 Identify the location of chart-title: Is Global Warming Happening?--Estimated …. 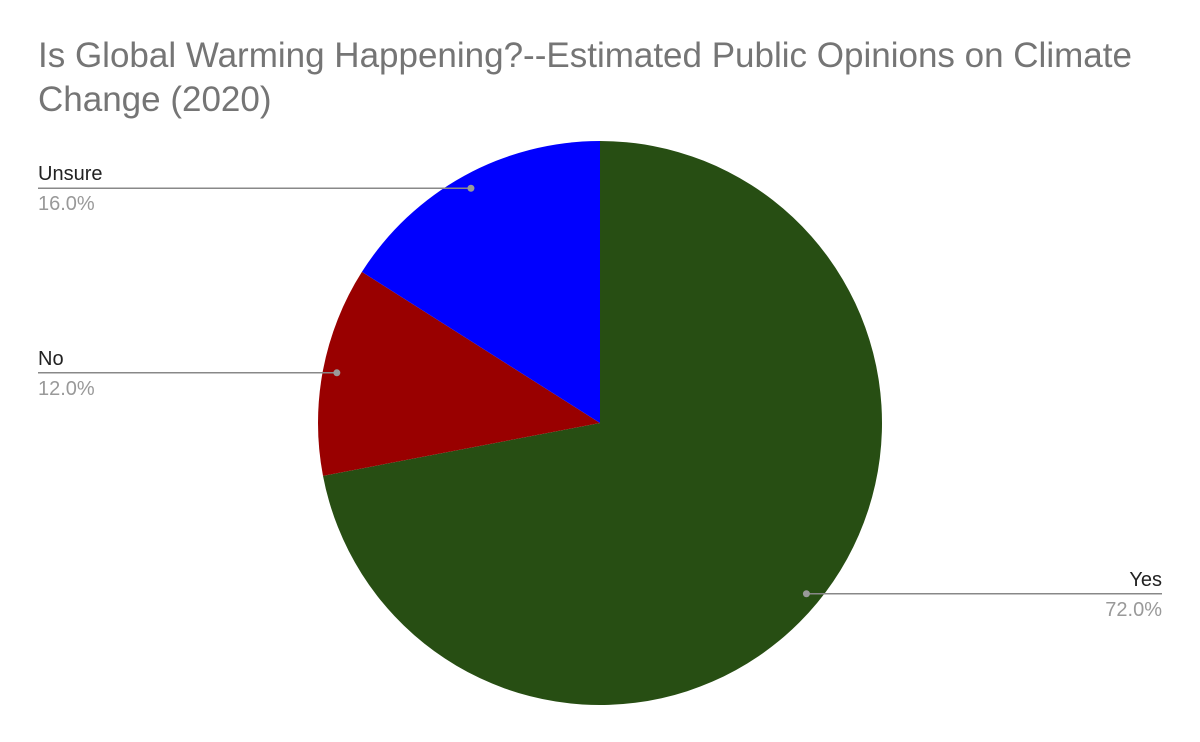
(585, 77).